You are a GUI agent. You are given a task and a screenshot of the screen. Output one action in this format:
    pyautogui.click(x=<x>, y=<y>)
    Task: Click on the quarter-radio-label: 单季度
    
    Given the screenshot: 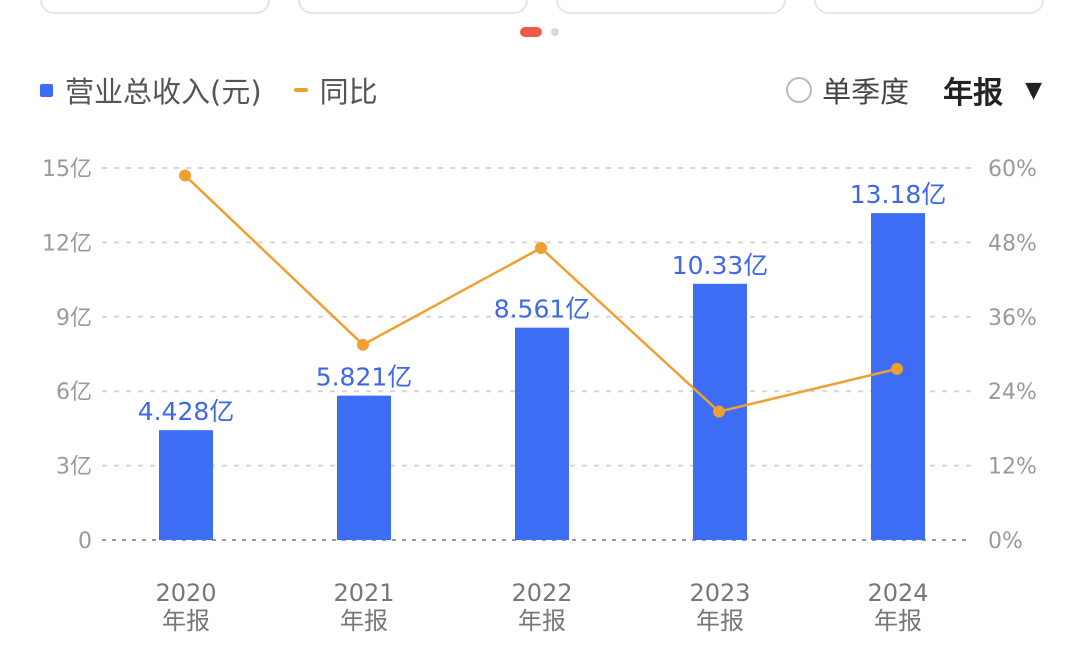 What is the action you would take?
    pyautogui.click(x=866, y=92)
    